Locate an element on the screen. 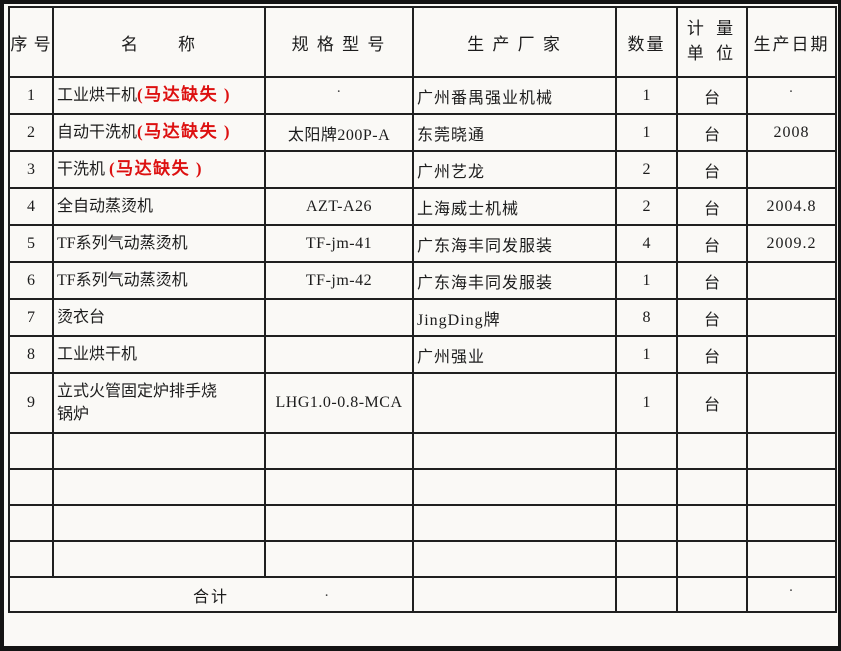 The height and width of the screenshot is (651, 841). table-row: 3 干洗机 (马达缺失 ) 广州艺龙 2 台 is located at coordinates (422, 169).